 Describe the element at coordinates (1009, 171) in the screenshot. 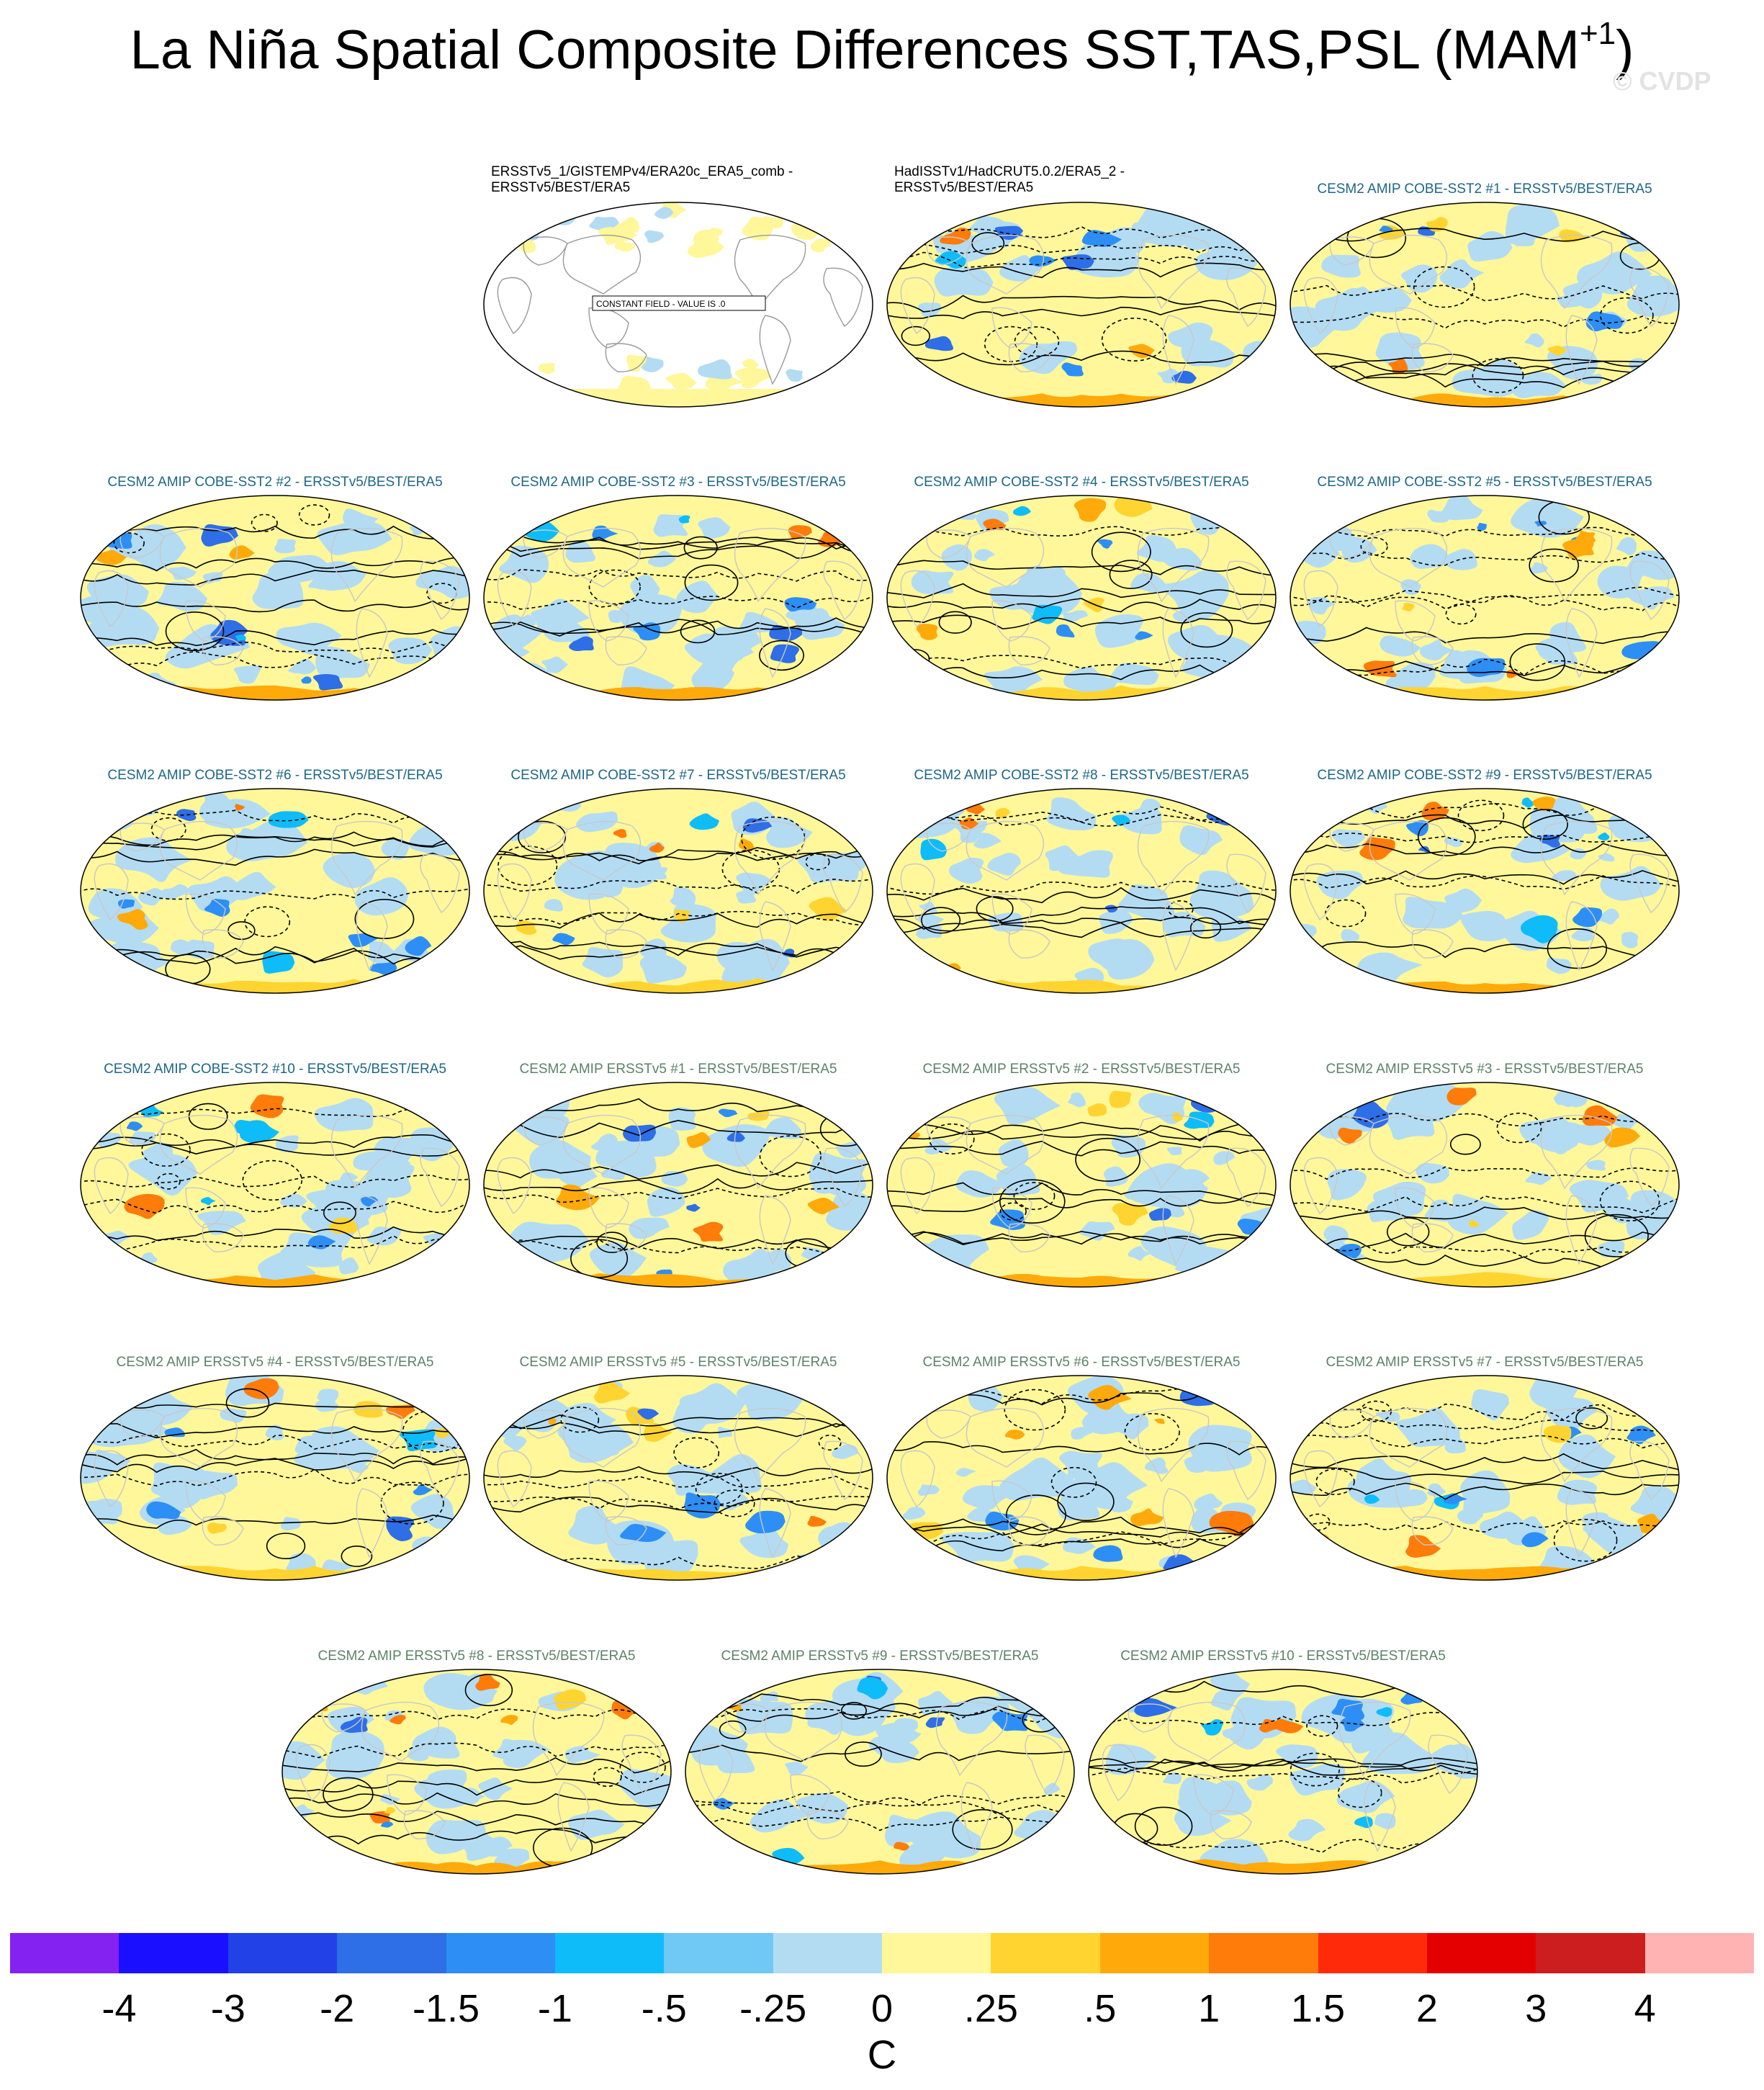

I see `panel-title-line1: HadISSTv1/HadCRUT5.0.2/ERA5_2 -` at that location.